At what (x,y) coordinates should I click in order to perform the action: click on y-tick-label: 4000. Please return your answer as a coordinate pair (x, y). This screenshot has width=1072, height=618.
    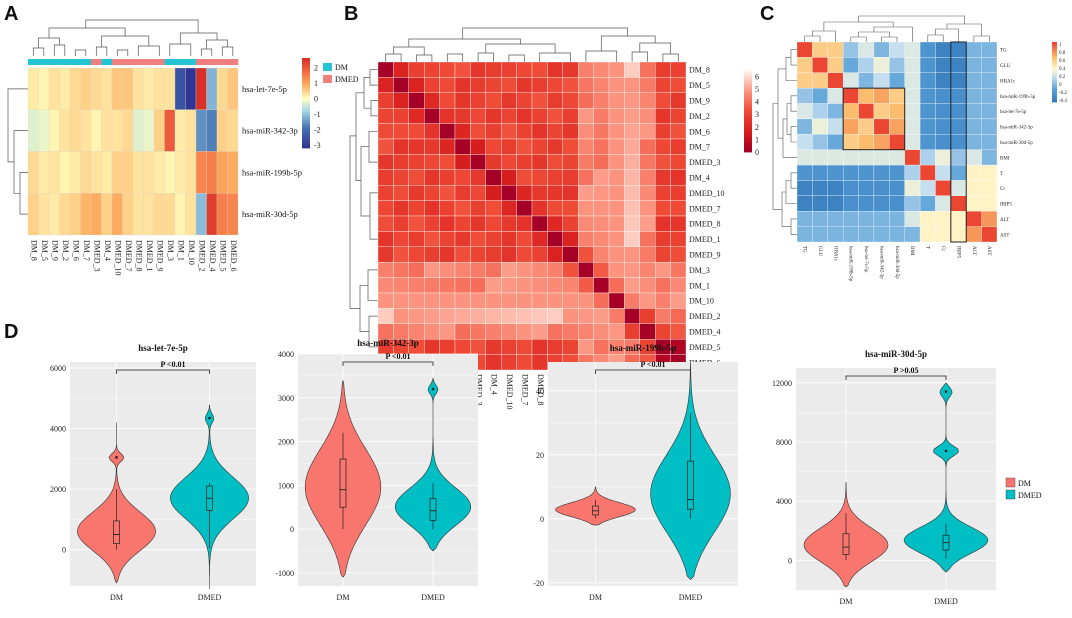
    Looking at the image, I should click on (58, 429).